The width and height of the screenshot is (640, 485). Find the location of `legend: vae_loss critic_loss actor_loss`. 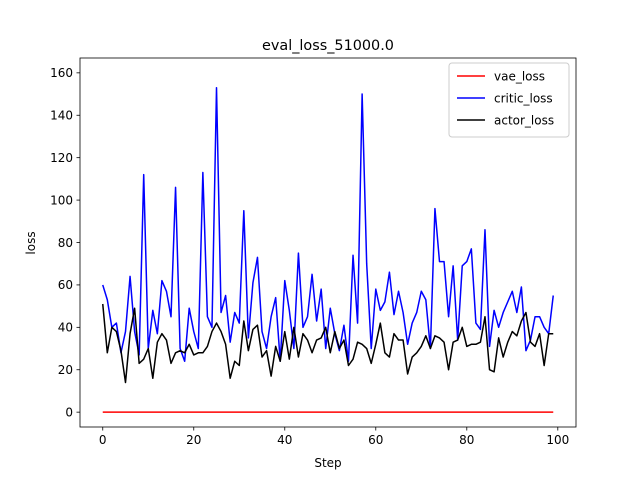

legend: vae_loss critic_loss actor_loss is located at coordinates (509, 100).